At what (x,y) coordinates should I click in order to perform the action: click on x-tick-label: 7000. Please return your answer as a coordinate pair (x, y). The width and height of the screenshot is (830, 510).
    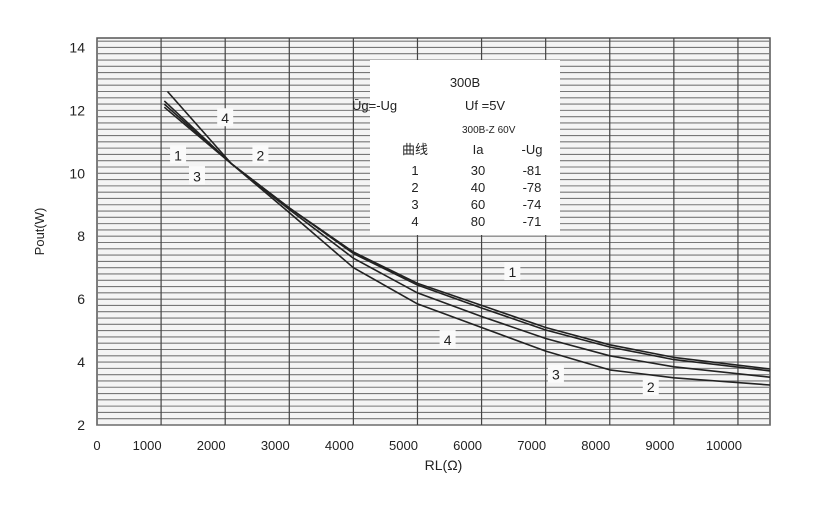
    Looking at the image, I should click on (531, 445).